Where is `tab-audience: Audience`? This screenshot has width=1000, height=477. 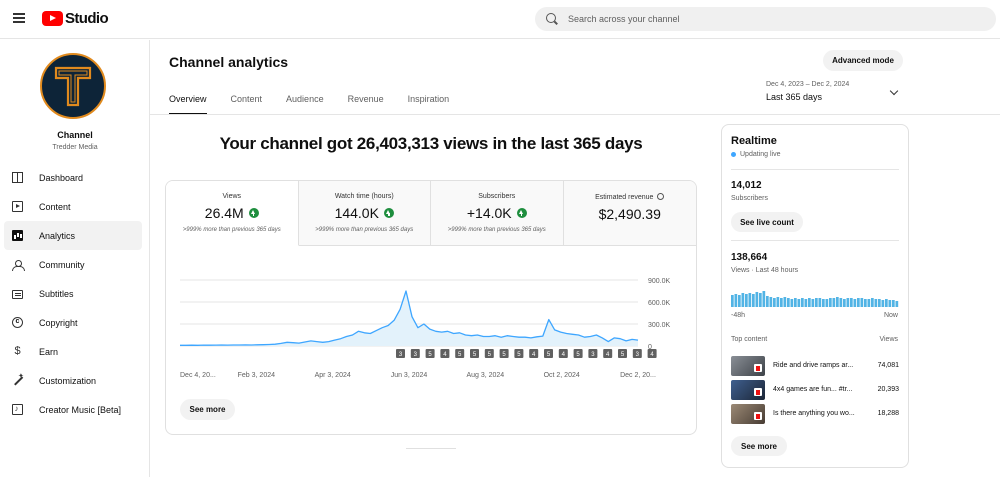
tab-audience: Audience is located at coordinates (305, 99).